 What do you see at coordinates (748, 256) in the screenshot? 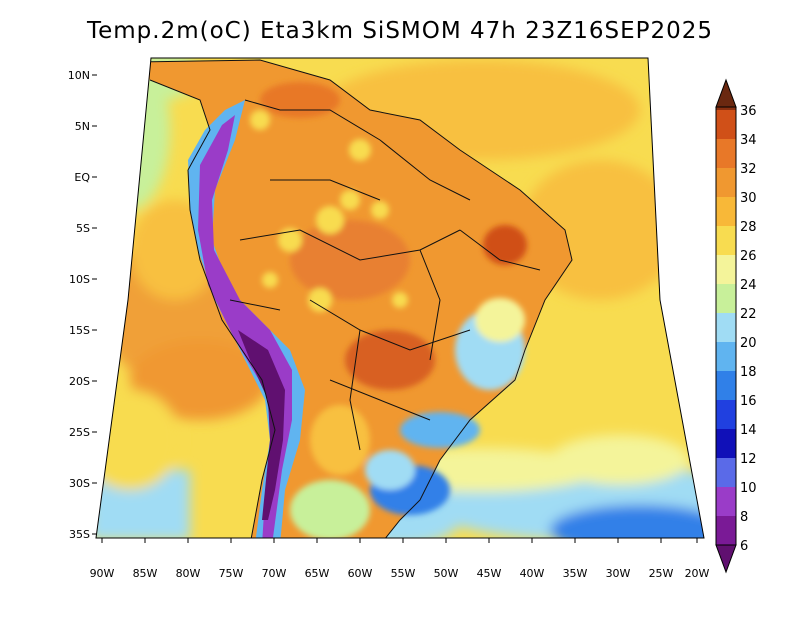
I see `colorbar-label-26: 26` at bounding box center [748, 256].